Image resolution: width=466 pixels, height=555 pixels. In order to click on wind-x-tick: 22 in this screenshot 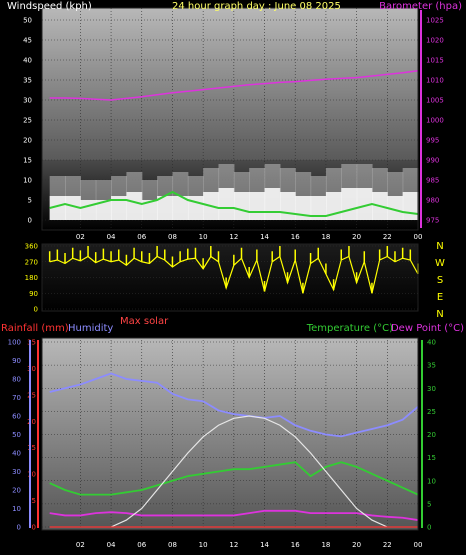, I will do `click(387, 237)`.